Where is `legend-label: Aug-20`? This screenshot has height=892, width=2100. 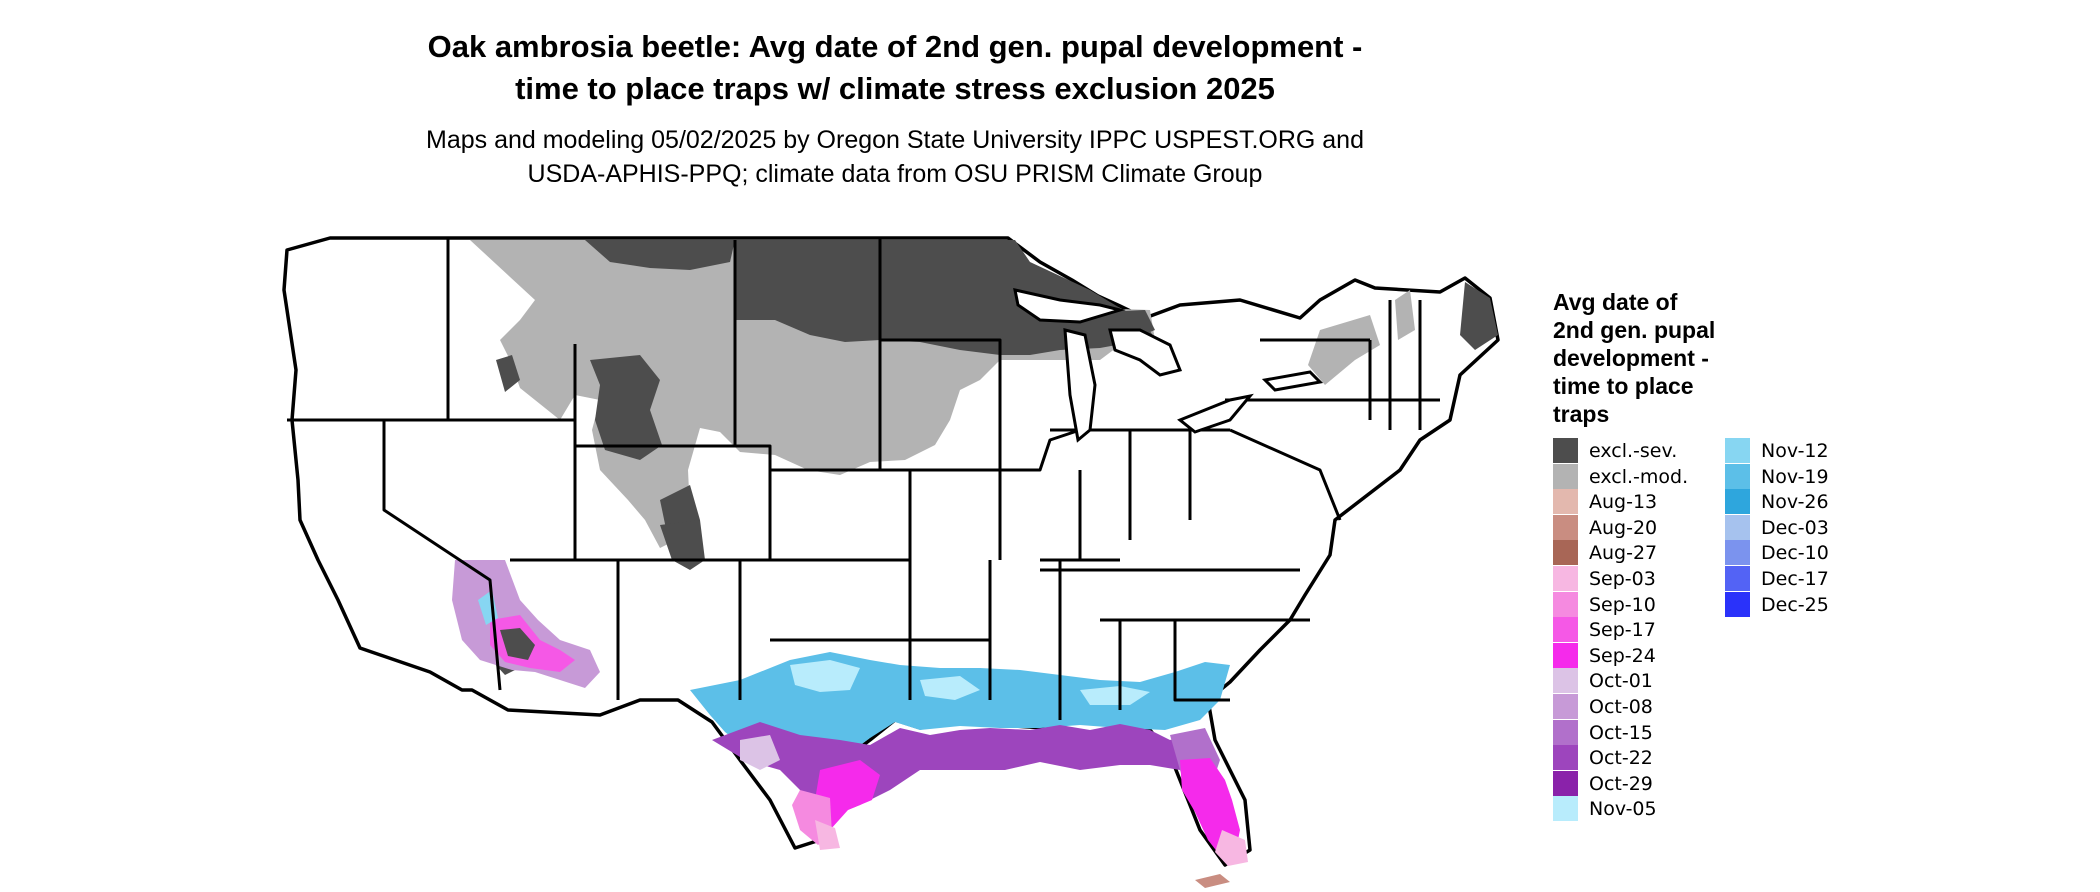 legend-label: Aug-20 is located at coordinates (1623, 527).